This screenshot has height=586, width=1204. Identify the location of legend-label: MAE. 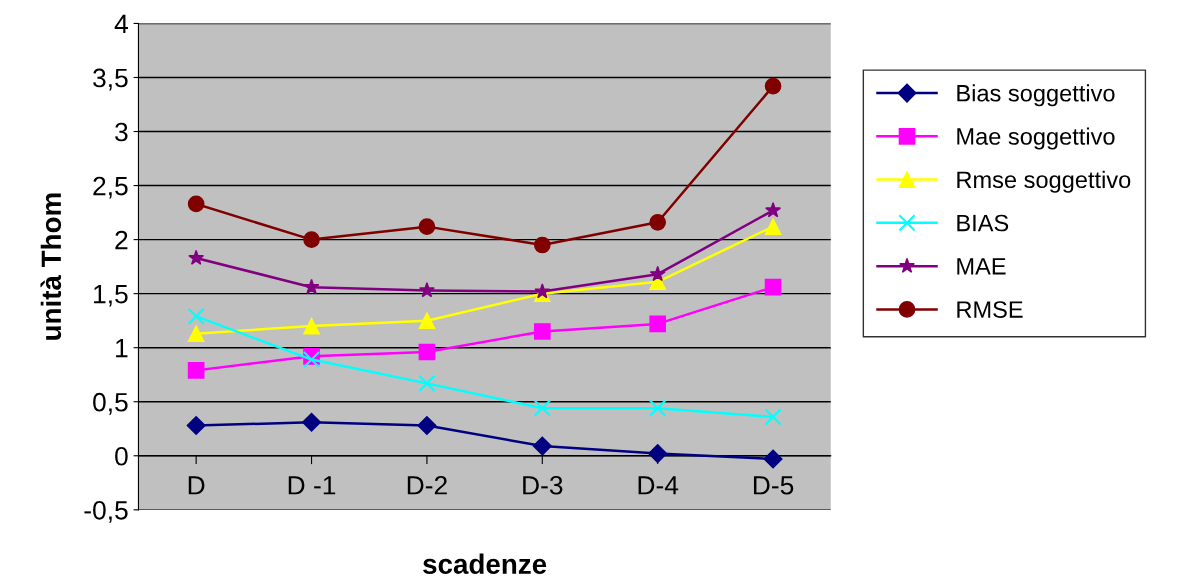
(981, 266).